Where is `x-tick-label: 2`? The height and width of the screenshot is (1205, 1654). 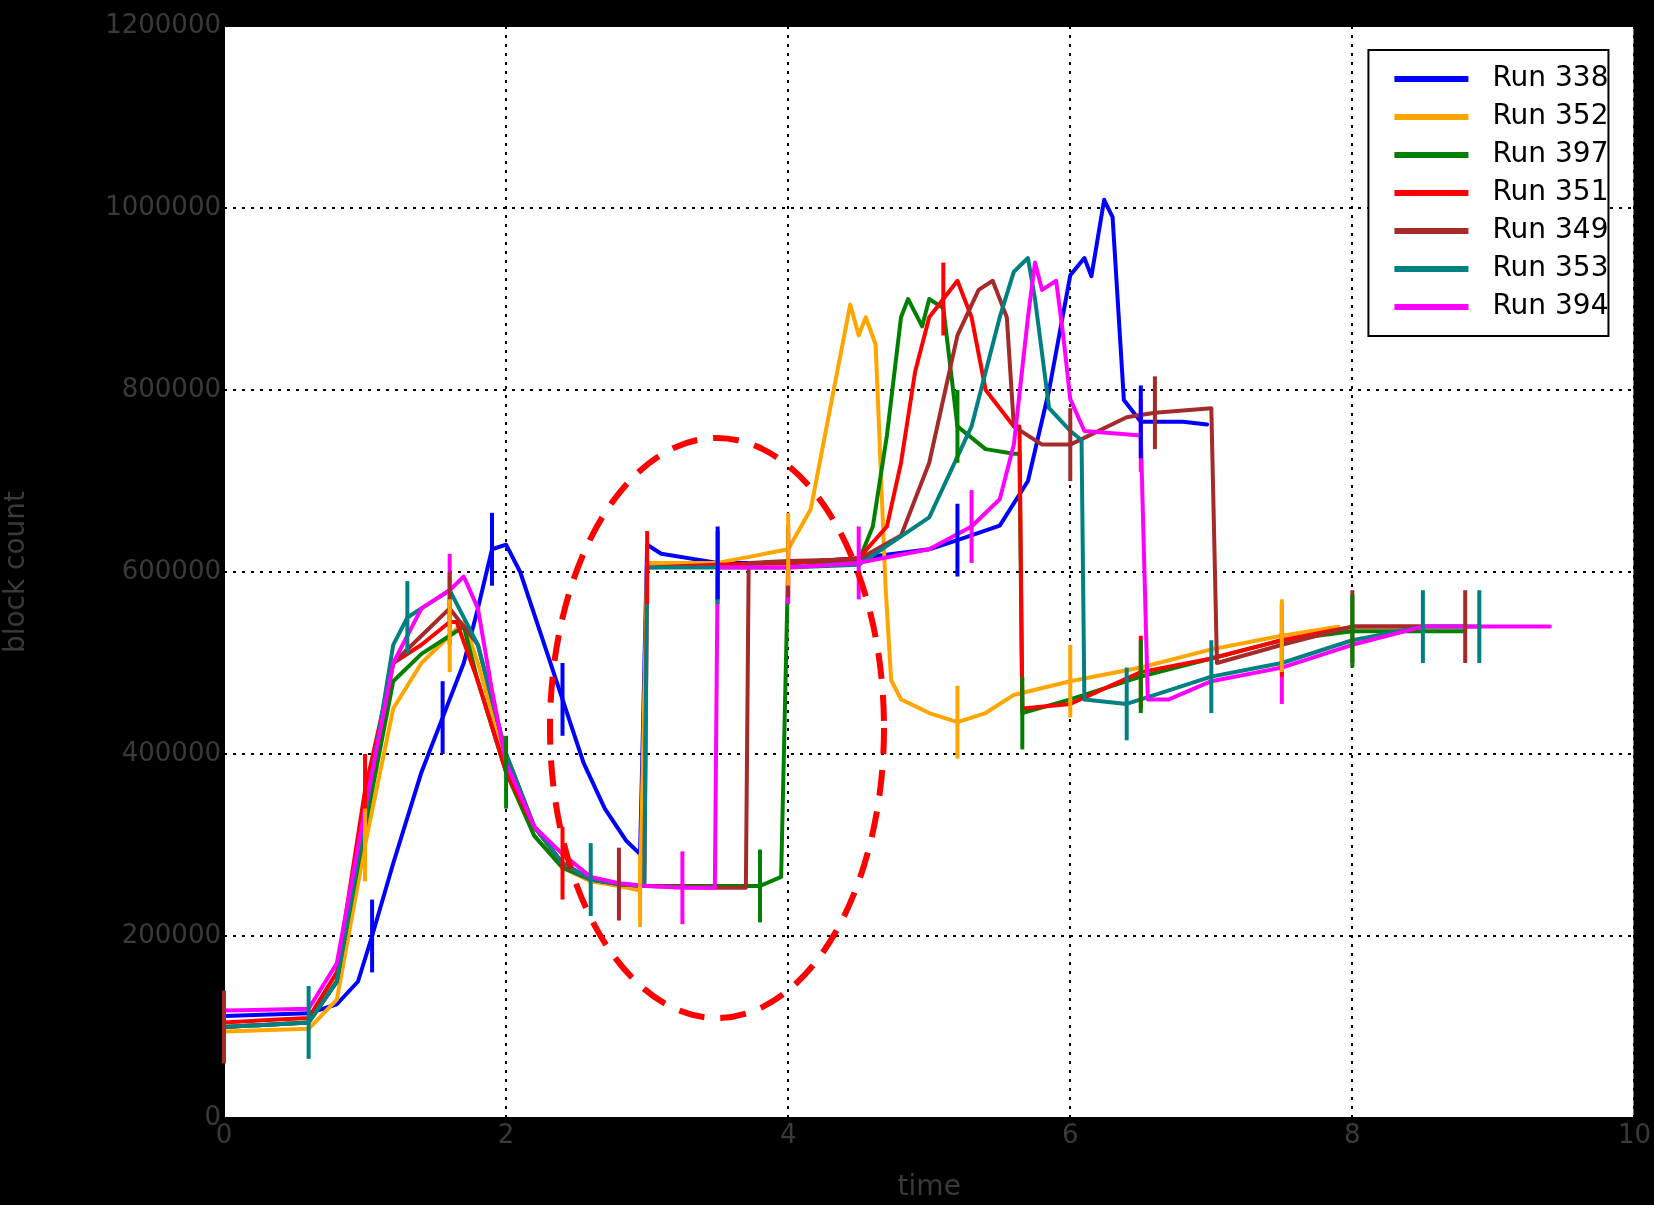 x-tick-label: 2 is located at coordinates (506, 1134).